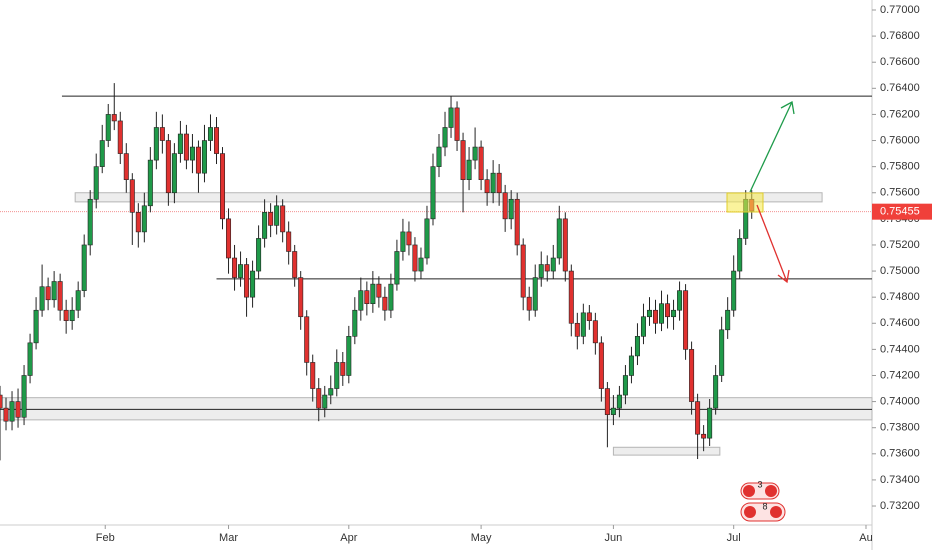  Describe the element at coordinates (900, 167) in the screenshot. I see `y-tick-label: 0.75800` at that location.